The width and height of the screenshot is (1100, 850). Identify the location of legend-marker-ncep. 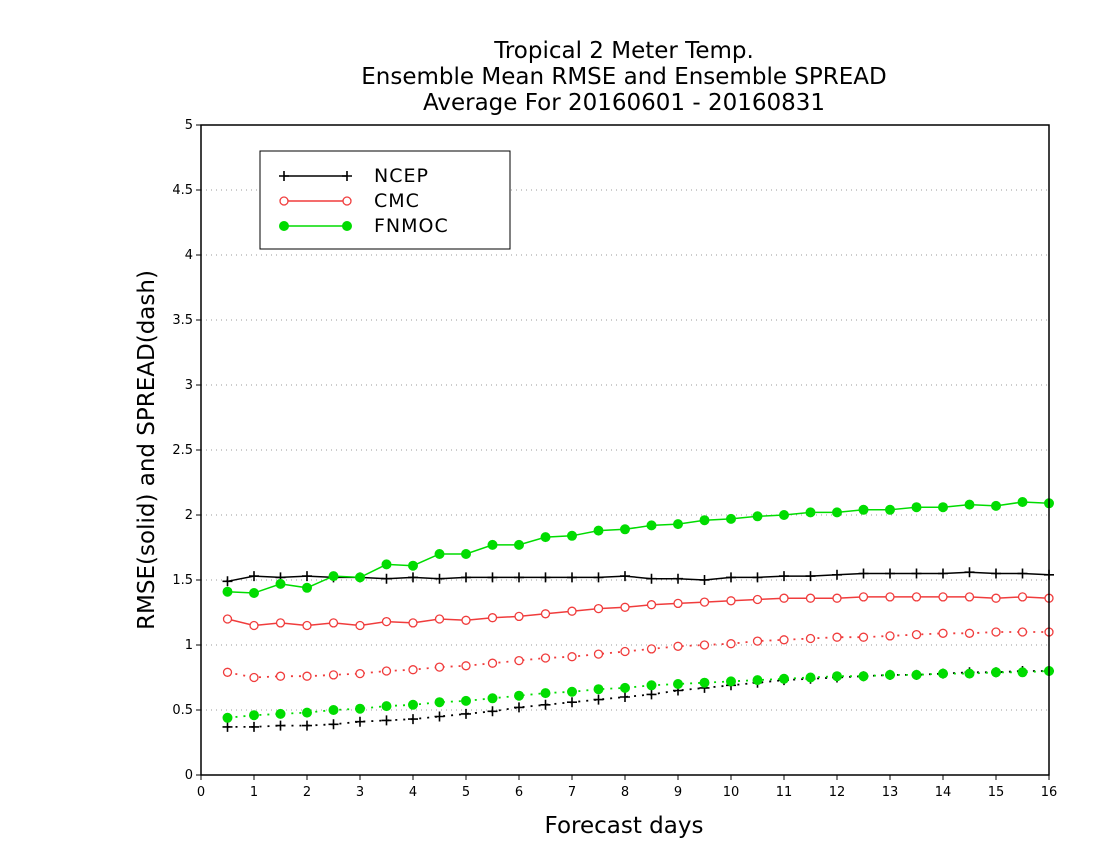
(284, 176).